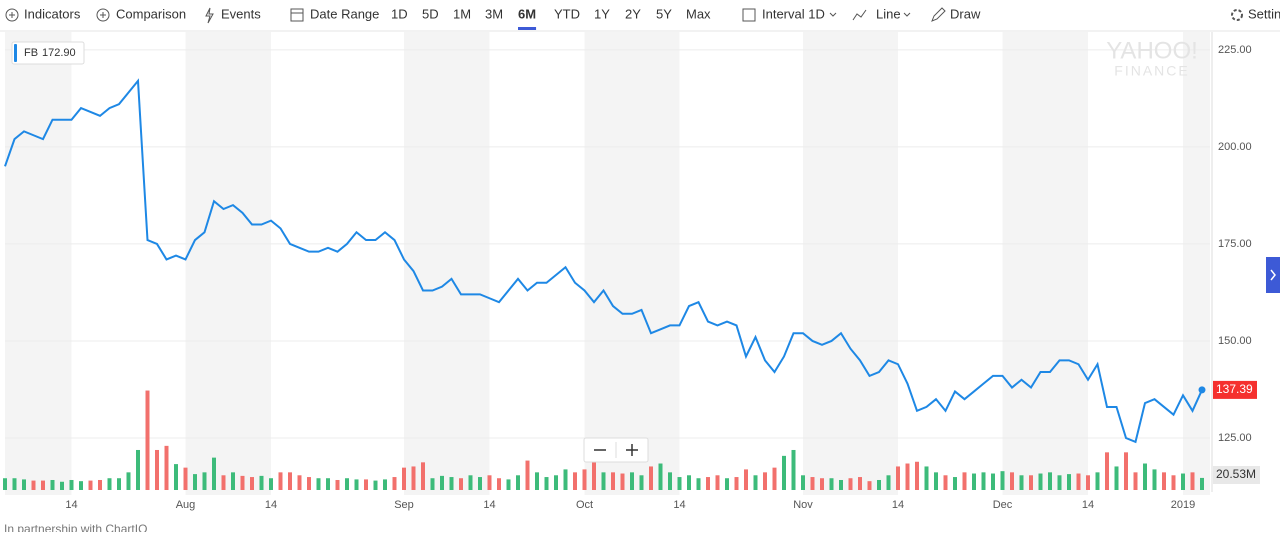 This screenshot has width=1280, height=537. Describe the element at coordinates (48, 53) in the screenshot. I see `legend-box` at that location.